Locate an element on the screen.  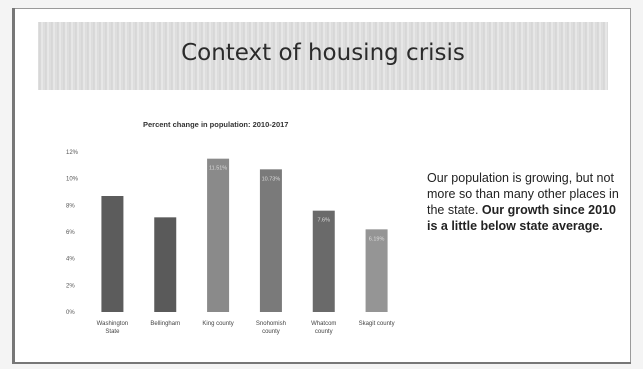
bar-data-label: 11.51% is located at coordinates (218, 169).